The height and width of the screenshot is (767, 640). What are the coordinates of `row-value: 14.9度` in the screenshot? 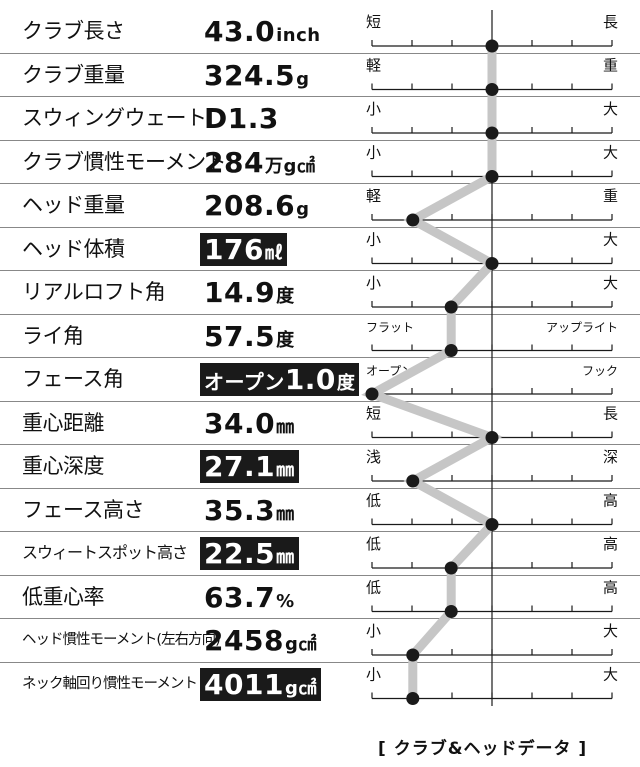 It's located at (249, 292).